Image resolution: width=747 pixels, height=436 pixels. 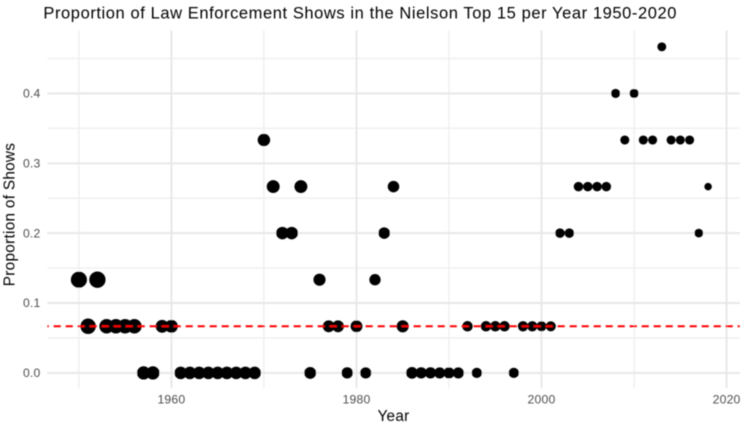 I want to click on svg-text: Proportion of Shows, so click(x=10, y=214).